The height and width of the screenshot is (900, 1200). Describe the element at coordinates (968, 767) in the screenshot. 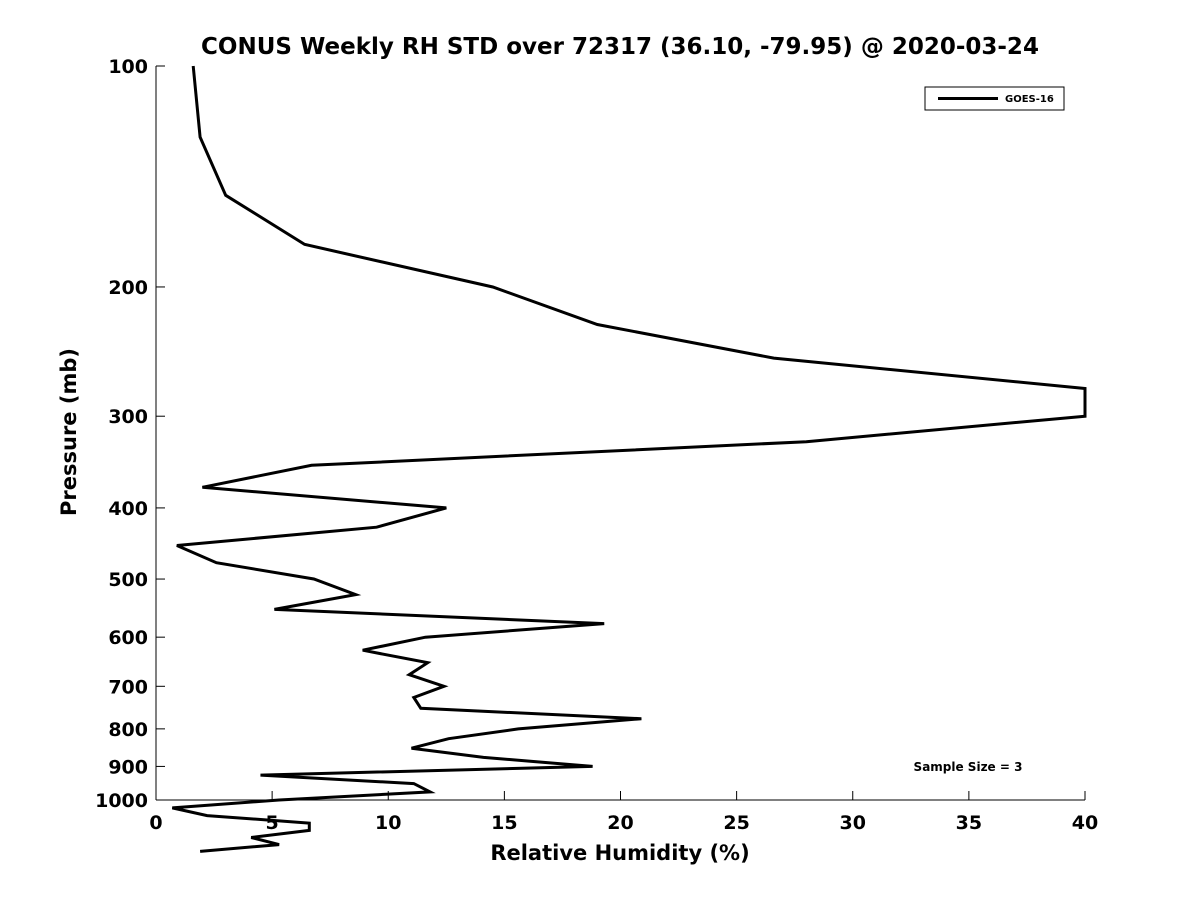

I see `sample-size-annotation: Sample Size = 3` at that location.